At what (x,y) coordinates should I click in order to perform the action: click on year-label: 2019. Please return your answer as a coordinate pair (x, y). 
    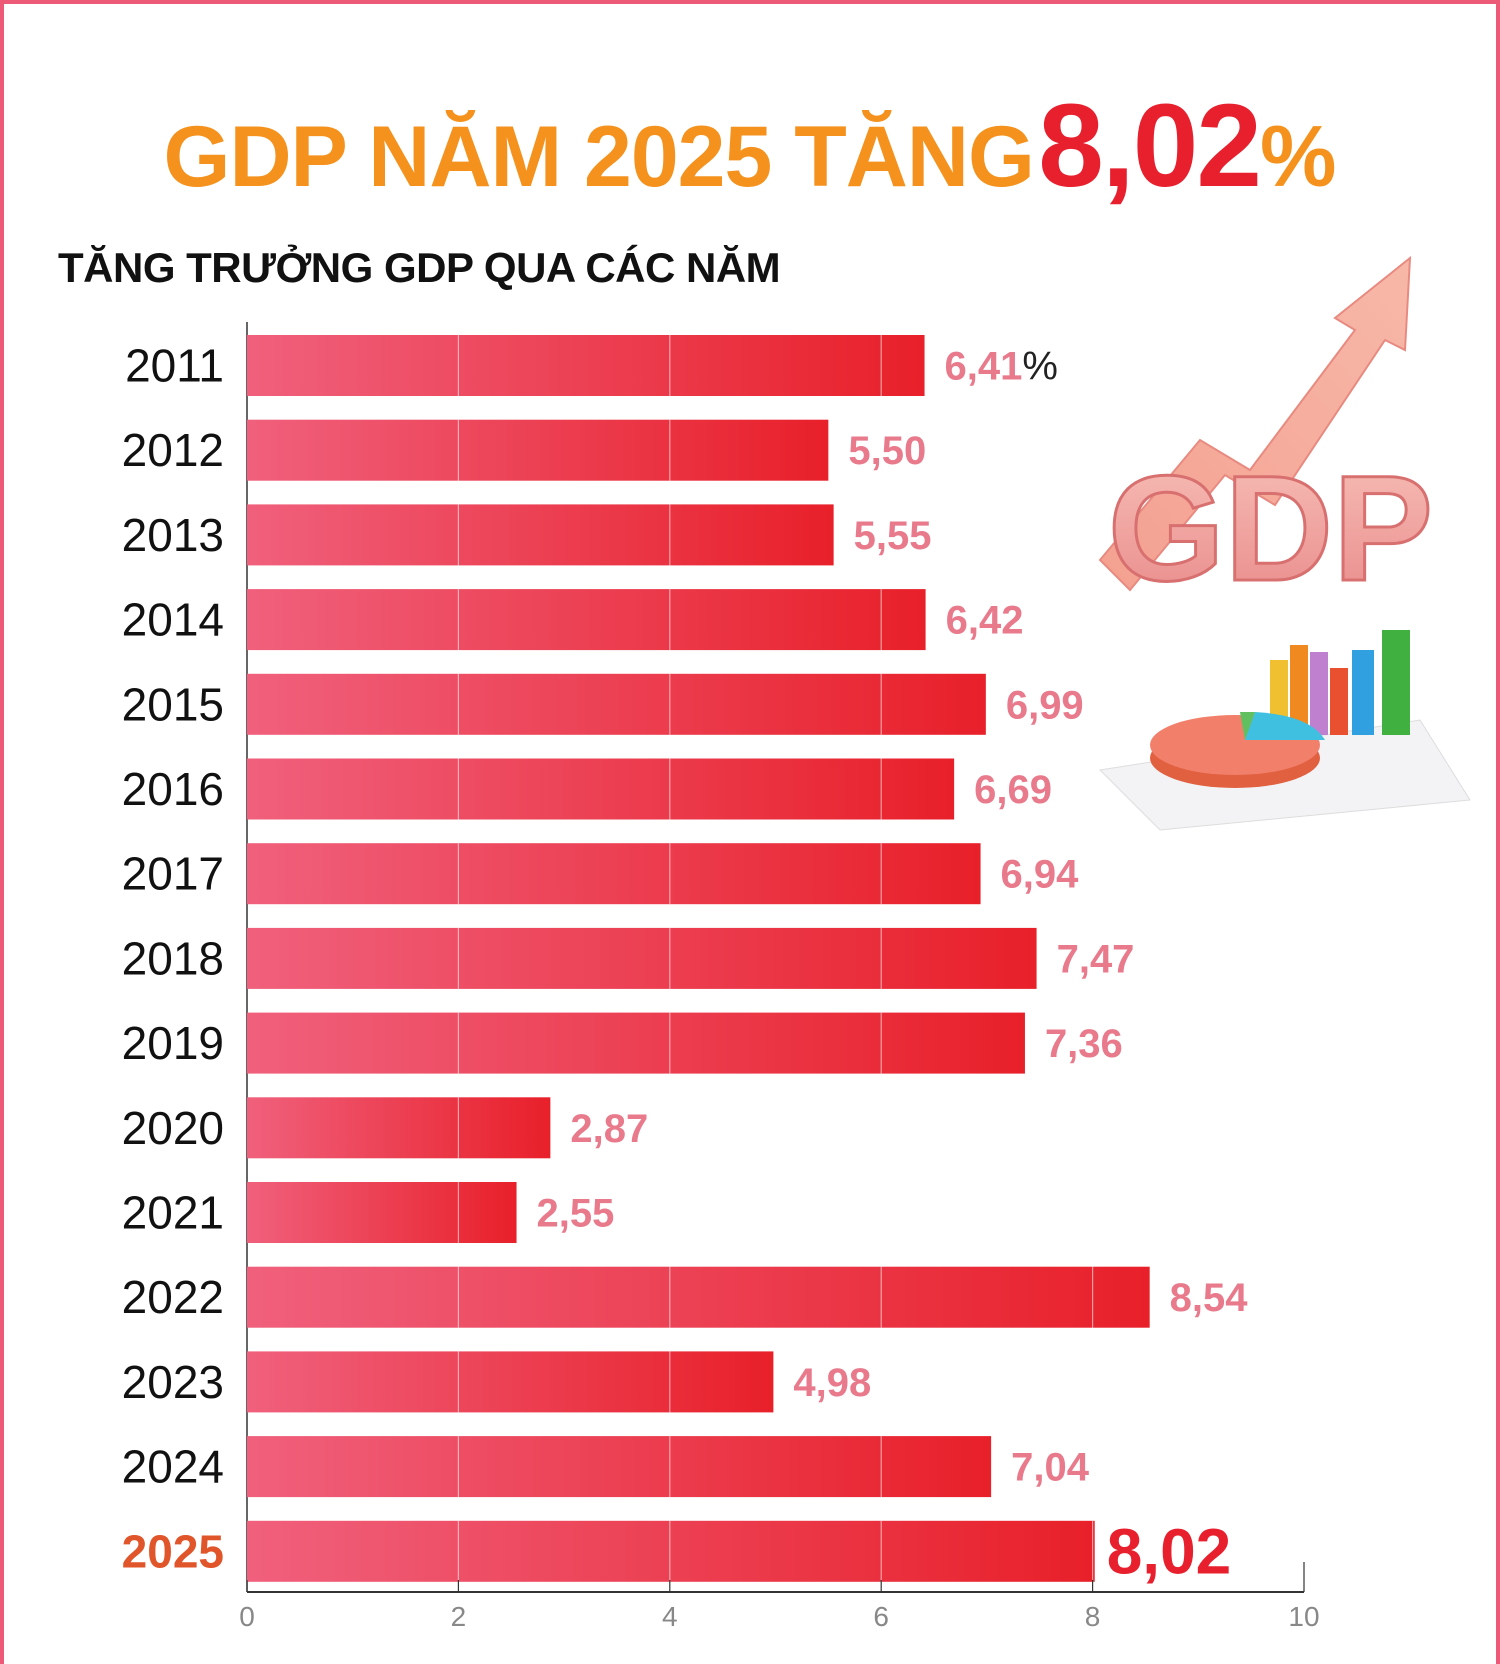
    Looking at the image, I should click on (173, 1043).